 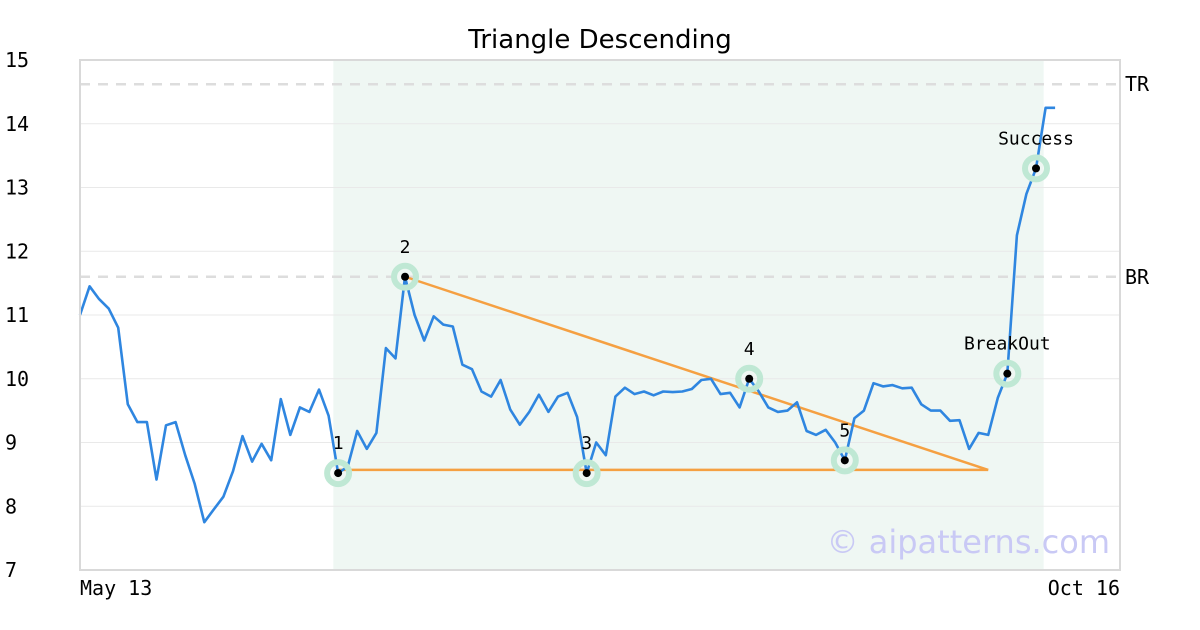 I want to click on y-axis-ticks: 7 8 9 10 11 12 13 14 15, so click(x=17, y=315).